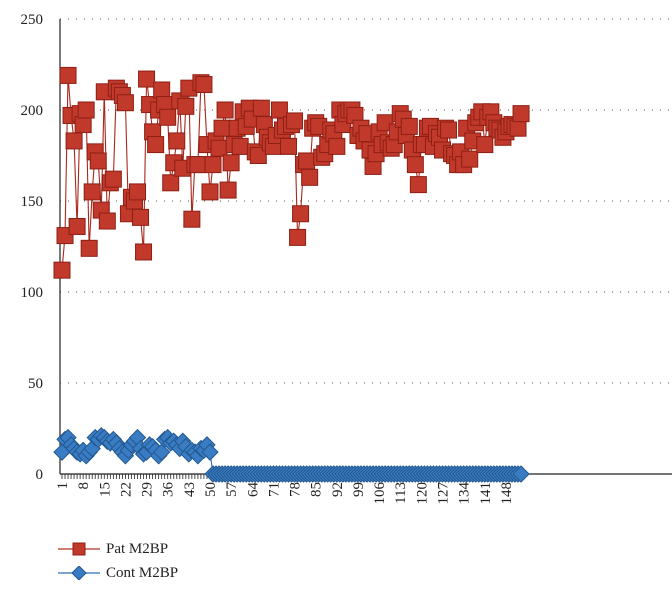 The height and width of the screenshot is (590, 672). Describe the element at coordinates (486, 493) in the screenshot. I see `x-tick-label: 141` at that location.